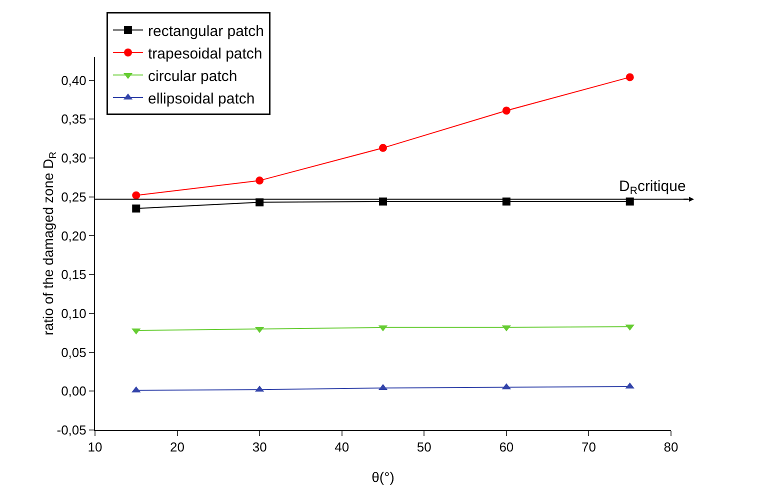 Image resolution: width=761 pixels, height=490 pixels. Describe the element at coordinates (73, 313) in the screenshot. I see `y-tick-label: 0,10` at that location.